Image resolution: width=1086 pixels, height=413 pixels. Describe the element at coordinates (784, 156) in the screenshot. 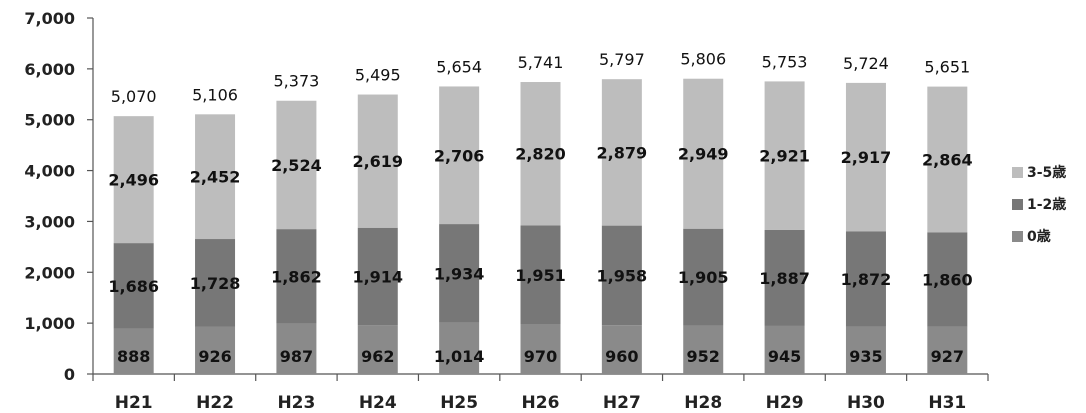

I see `segment-value-label: 2,921` at that location.